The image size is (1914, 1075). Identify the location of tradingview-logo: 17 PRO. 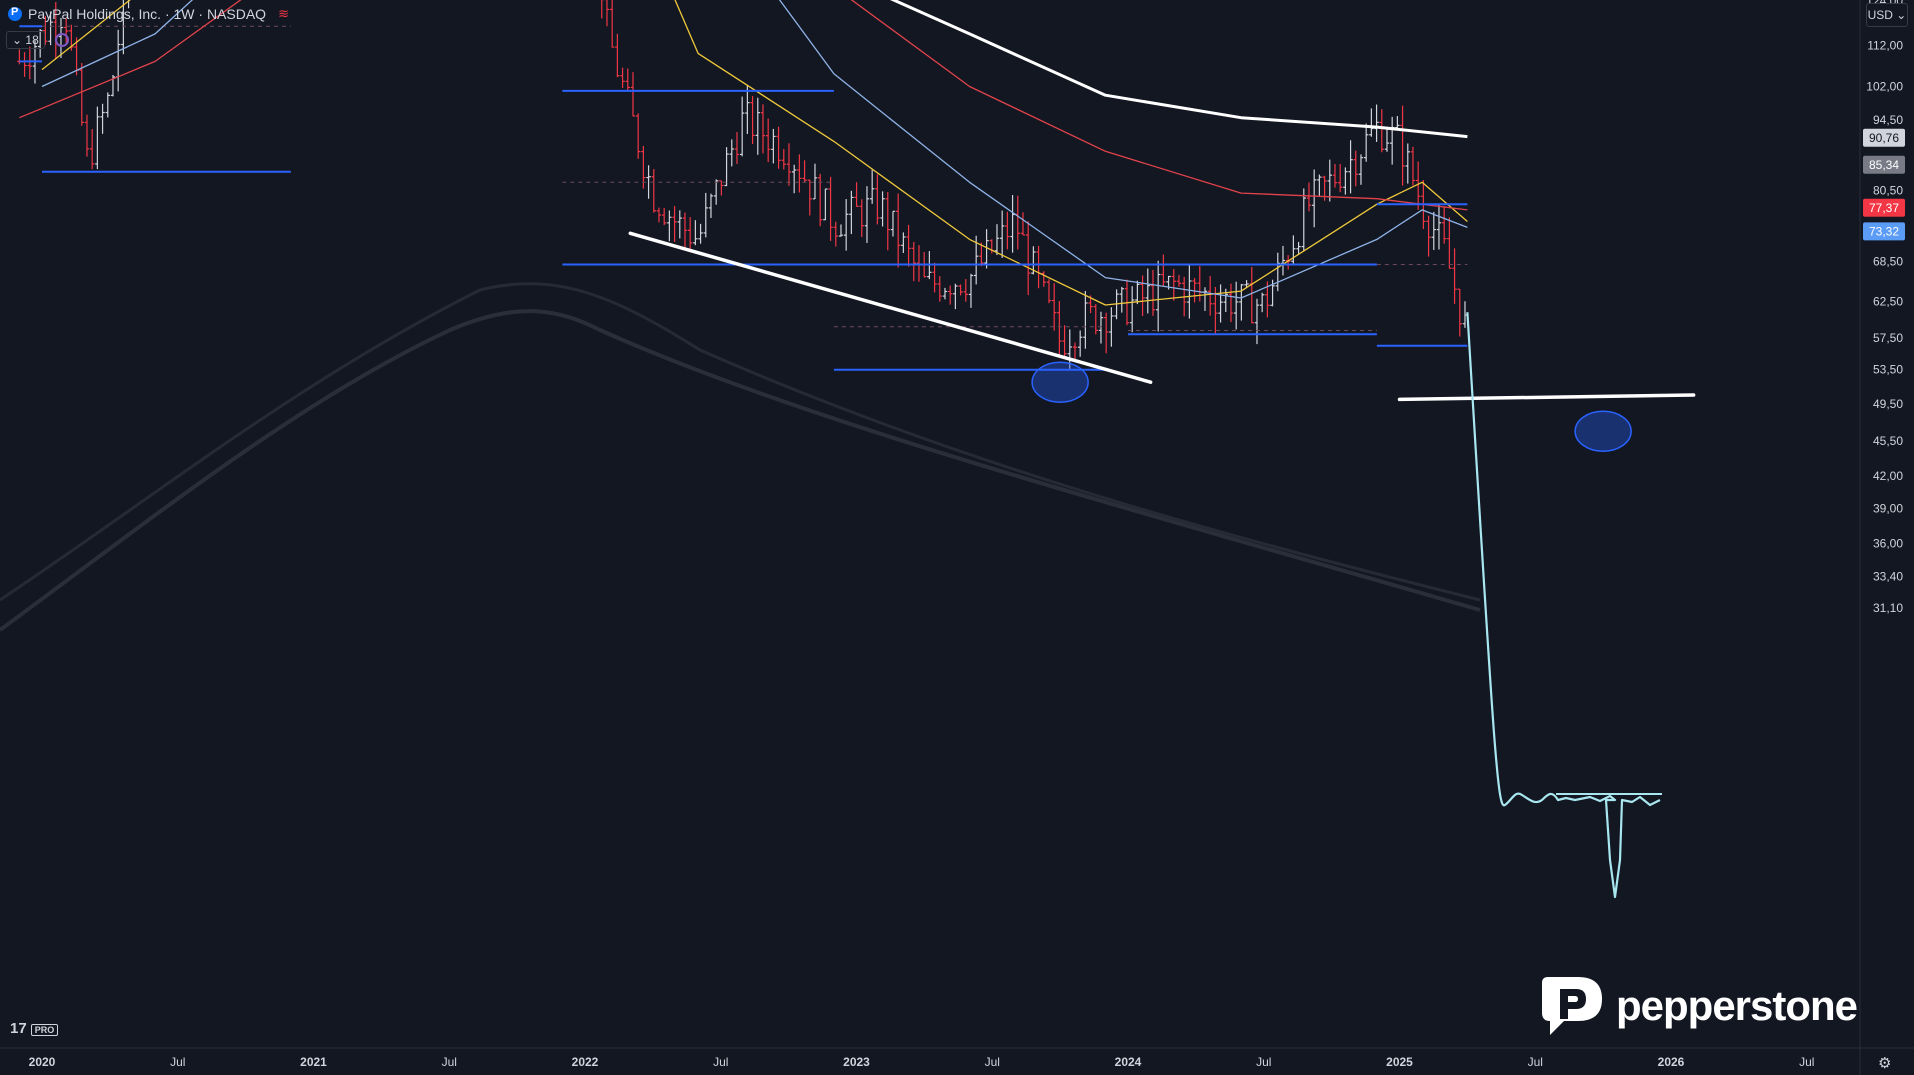
(34, 1028).